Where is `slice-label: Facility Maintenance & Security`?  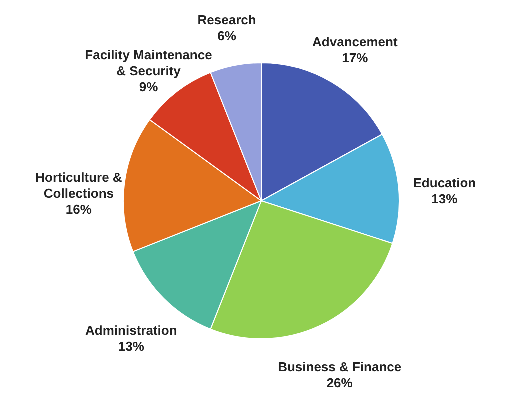 slice-label: Facility Maintenance & Security is located at coordinates (148, 63).